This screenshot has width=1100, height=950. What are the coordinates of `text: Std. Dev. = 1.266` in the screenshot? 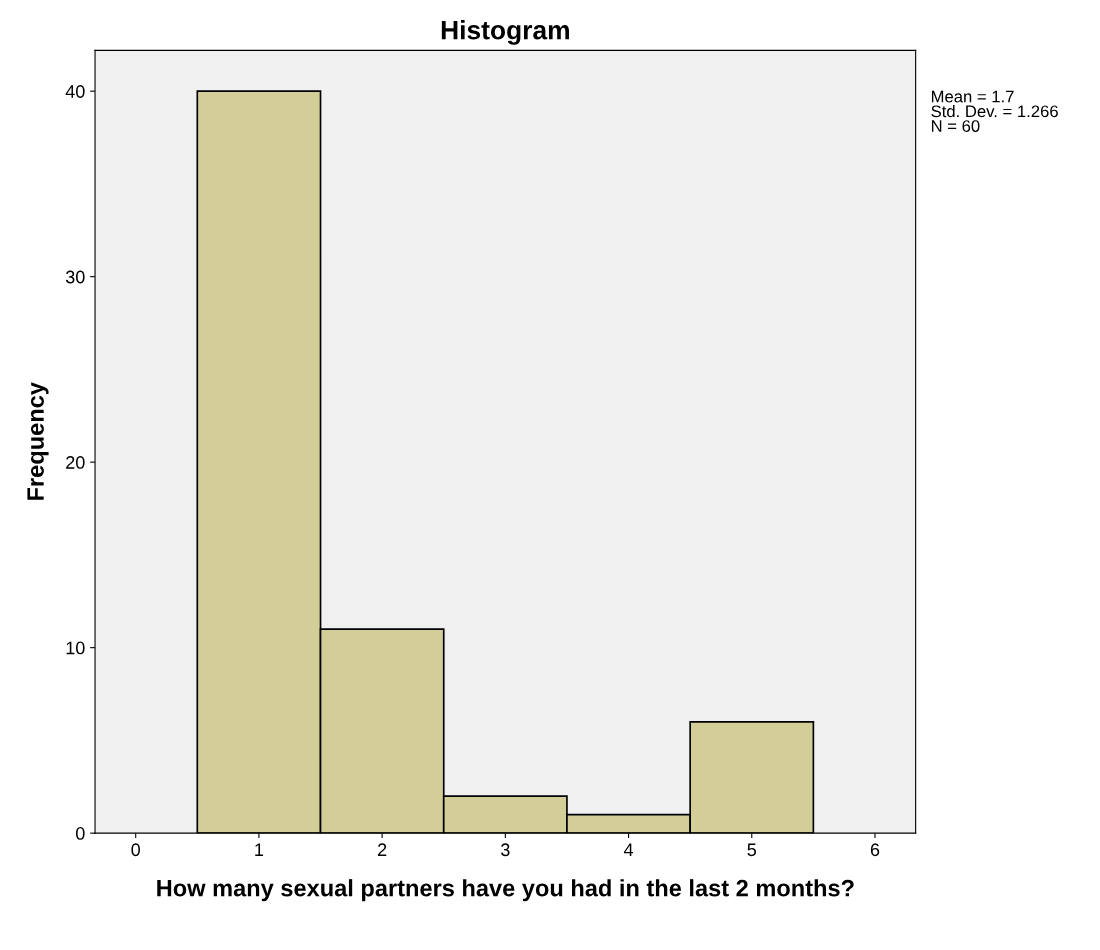 It's located at (994, 111).